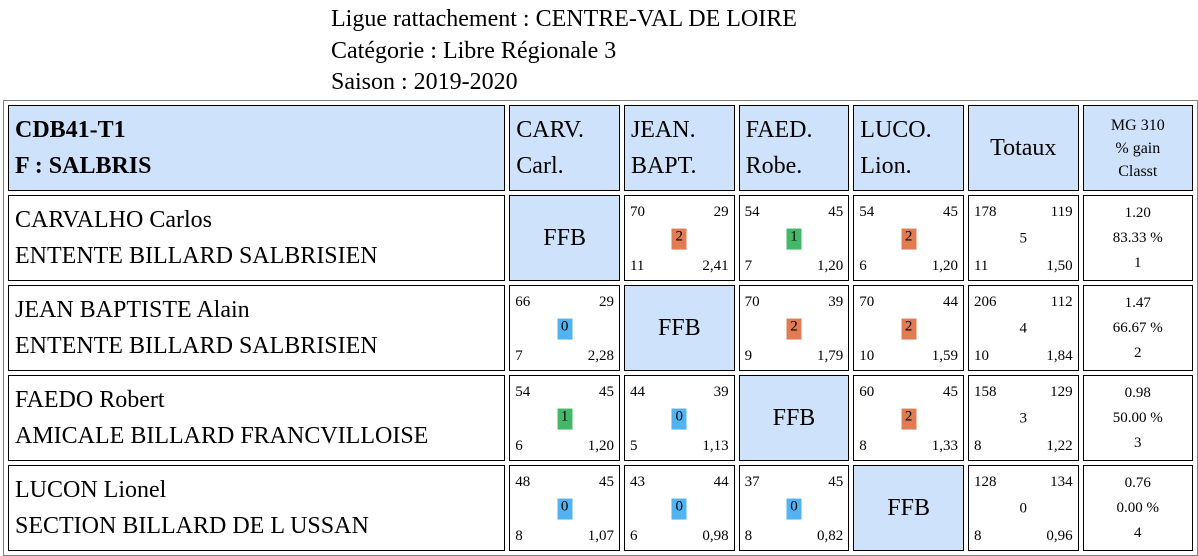  Describe the element at coordinates (830, 536) in the screenshot. I see `match-average: 0,82` at that location.